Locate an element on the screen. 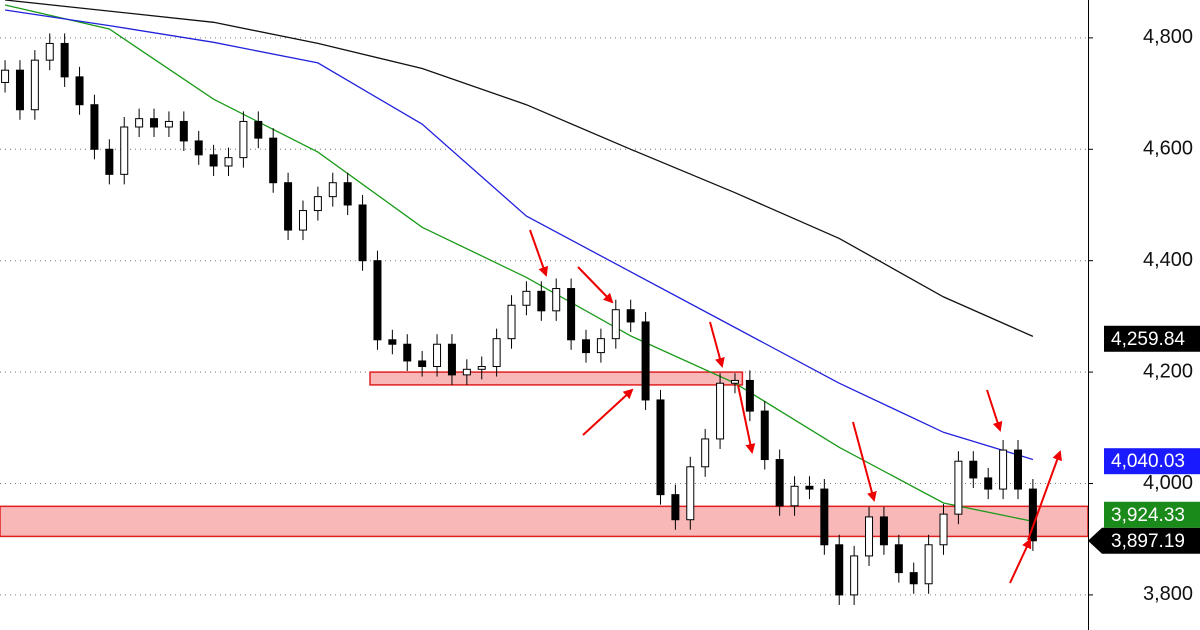  price-label: 4,040.03 is located at coordinates (1148, 461).